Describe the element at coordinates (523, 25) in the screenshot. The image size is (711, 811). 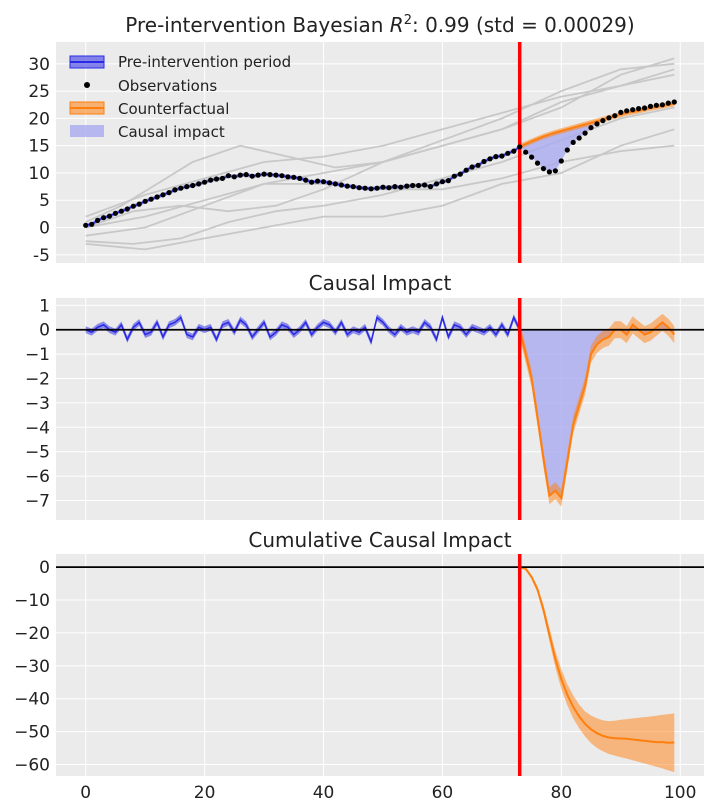
I see `title-1-rest: : 0.99 (std = 0.00029)` at that location.